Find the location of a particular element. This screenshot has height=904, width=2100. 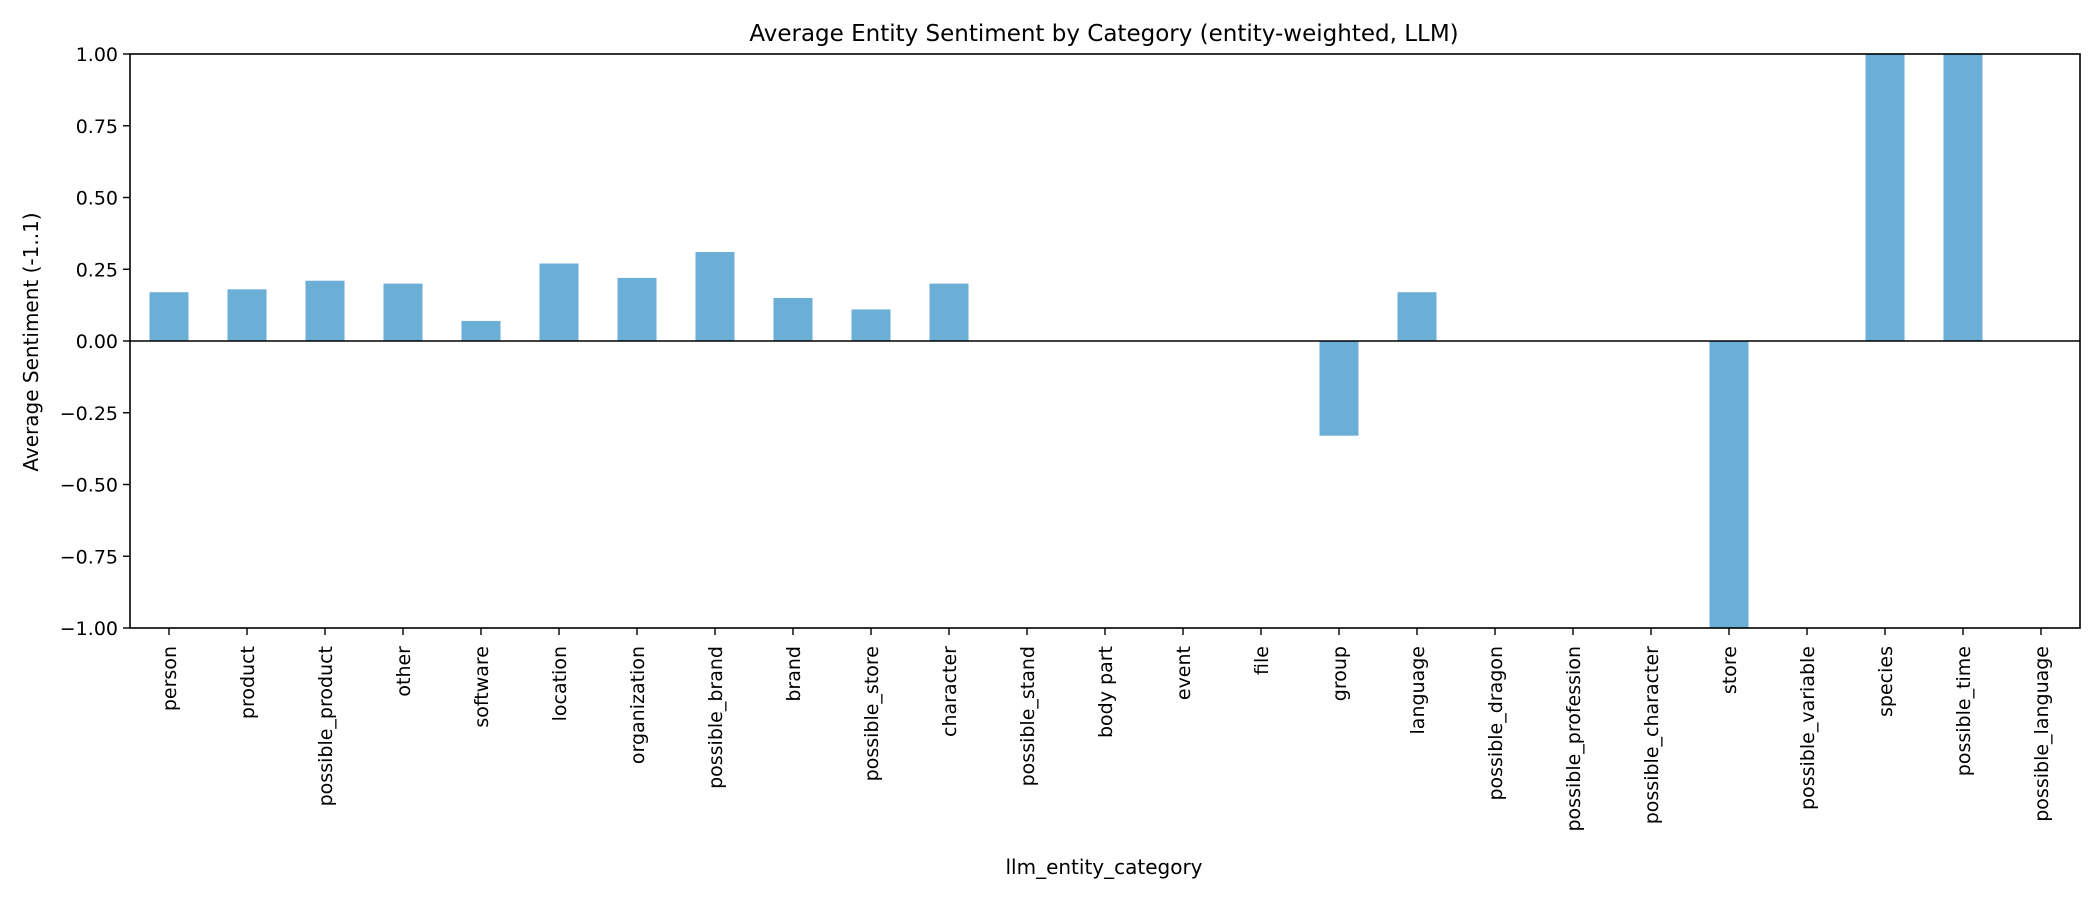

bar-other is located at coordinates (403, 312).